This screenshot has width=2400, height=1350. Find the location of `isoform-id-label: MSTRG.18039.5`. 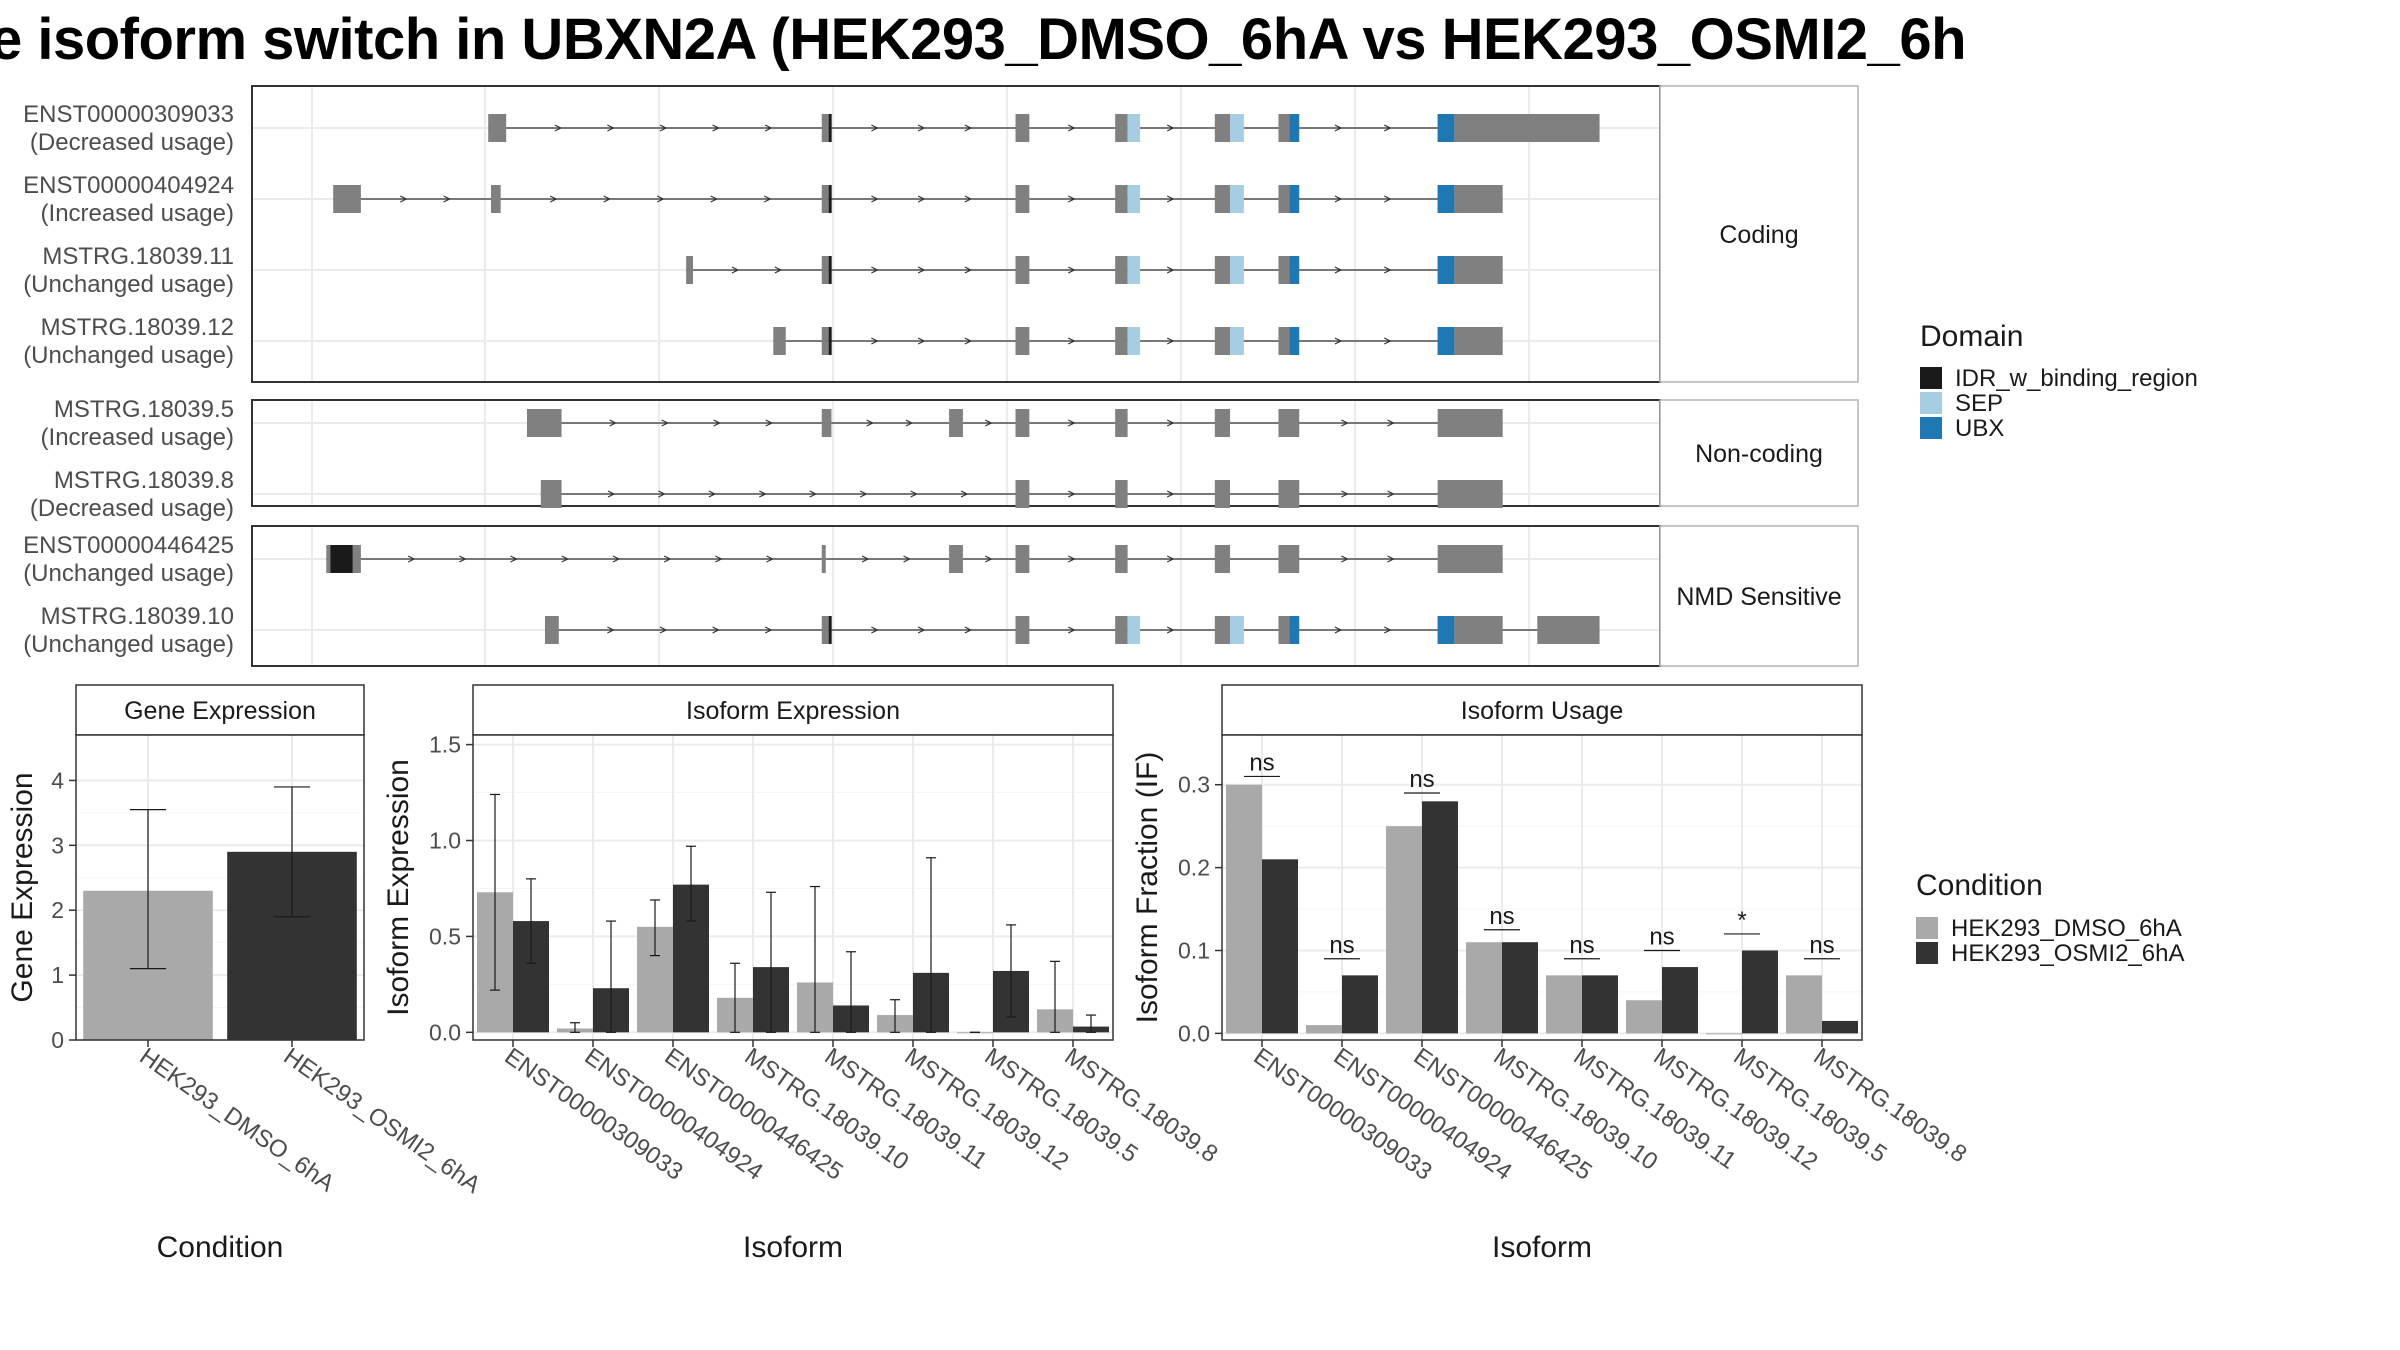

isoform-id-label: MSTRG.18039.5 is located at coordinates (144, 409).